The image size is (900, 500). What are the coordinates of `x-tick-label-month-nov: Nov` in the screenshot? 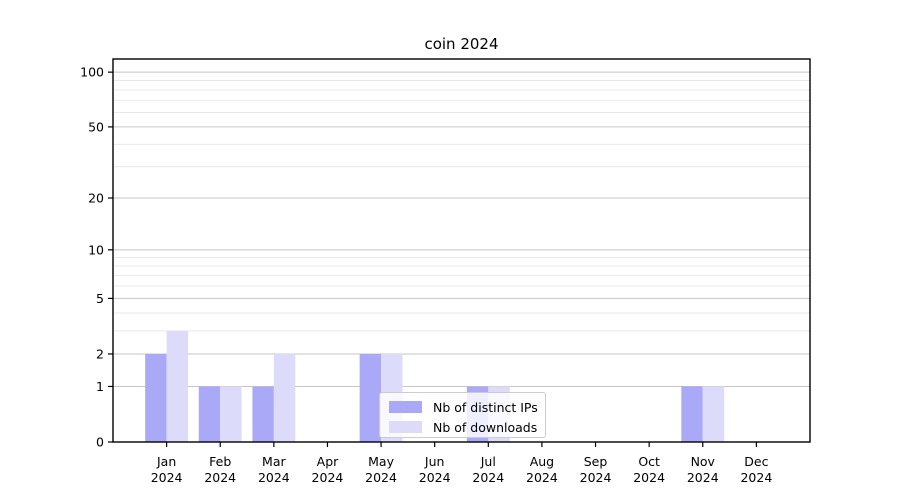 It's located at (703, 461).